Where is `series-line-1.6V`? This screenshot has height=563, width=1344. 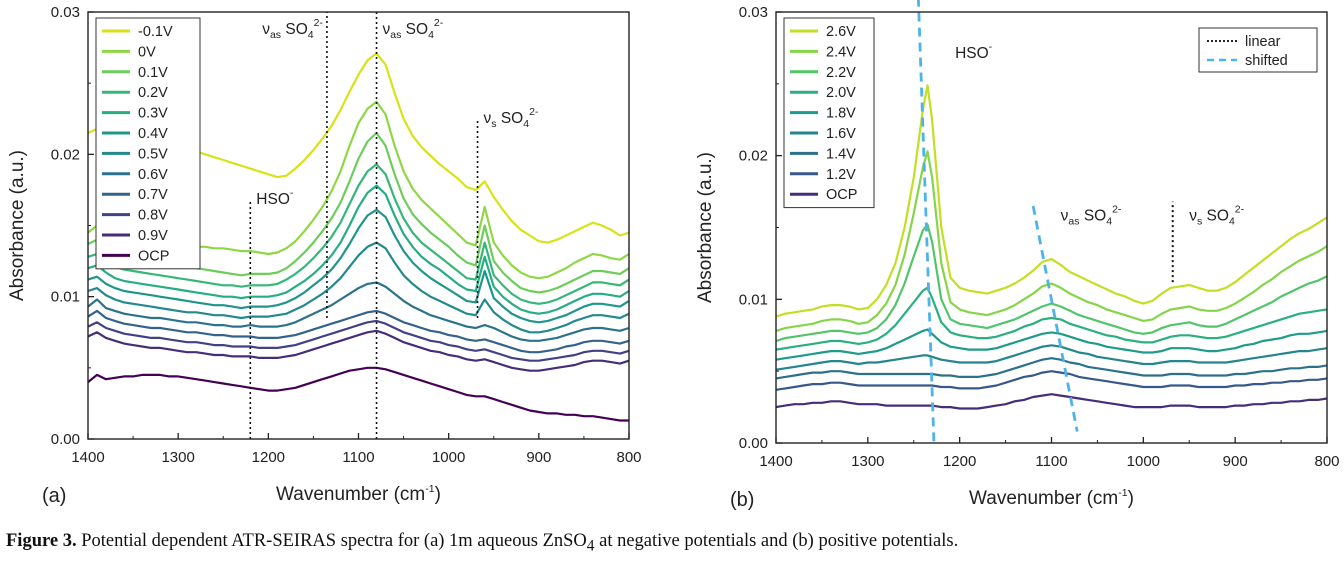
series-line-1.6V is located at coordinates (1051, 357).